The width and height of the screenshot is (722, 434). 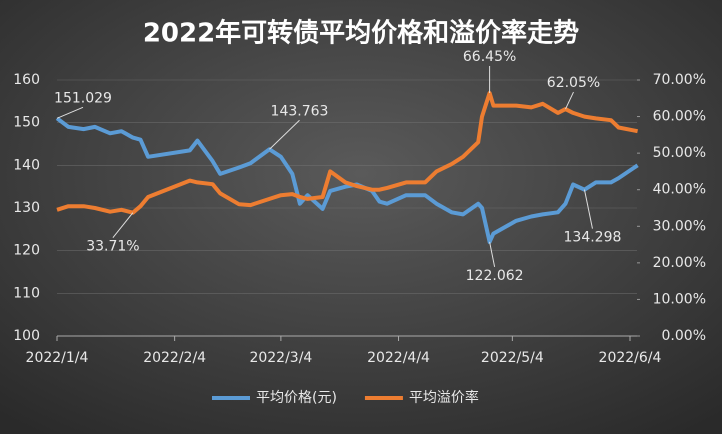 What do you see at coordinates (26, 251) in the screenshot?
I see `y-tick-label: 120` at bounding box center [26, 251].